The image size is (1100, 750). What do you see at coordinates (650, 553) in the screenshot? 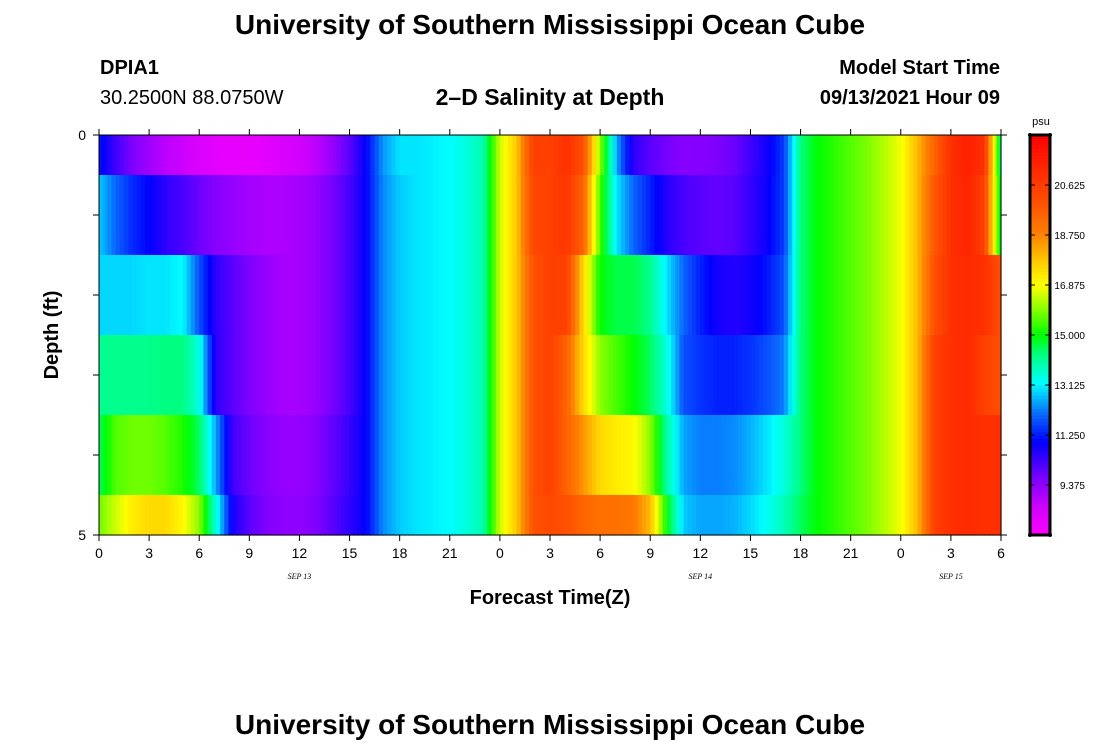
I see `x-tick-label: 9` at bounding box center [650, 553].